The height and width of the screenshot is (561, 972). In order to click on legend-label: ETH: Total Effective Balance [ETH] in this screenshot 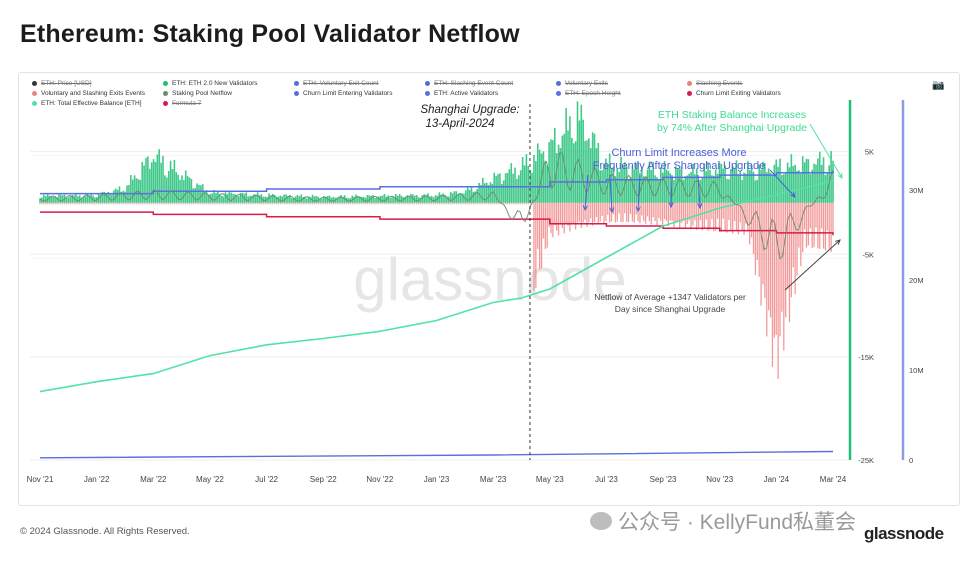, I will do `click(91, 103)`.